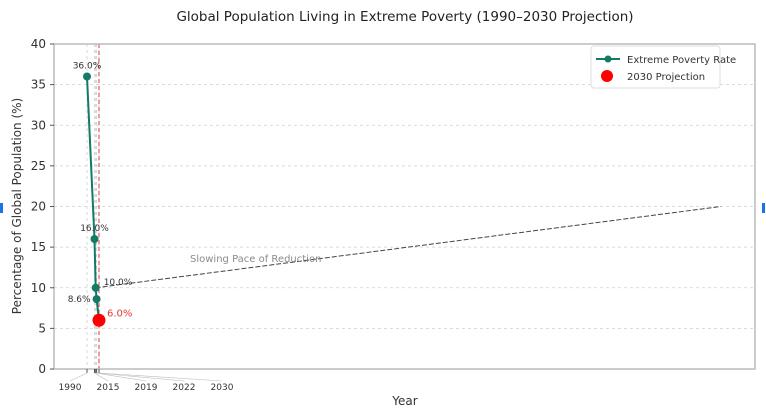 The width and height of the screenshot is (766, 413). Describe the element at coordinates (1, 208) in the screenshot. I see `left-edge-marker` at that location.